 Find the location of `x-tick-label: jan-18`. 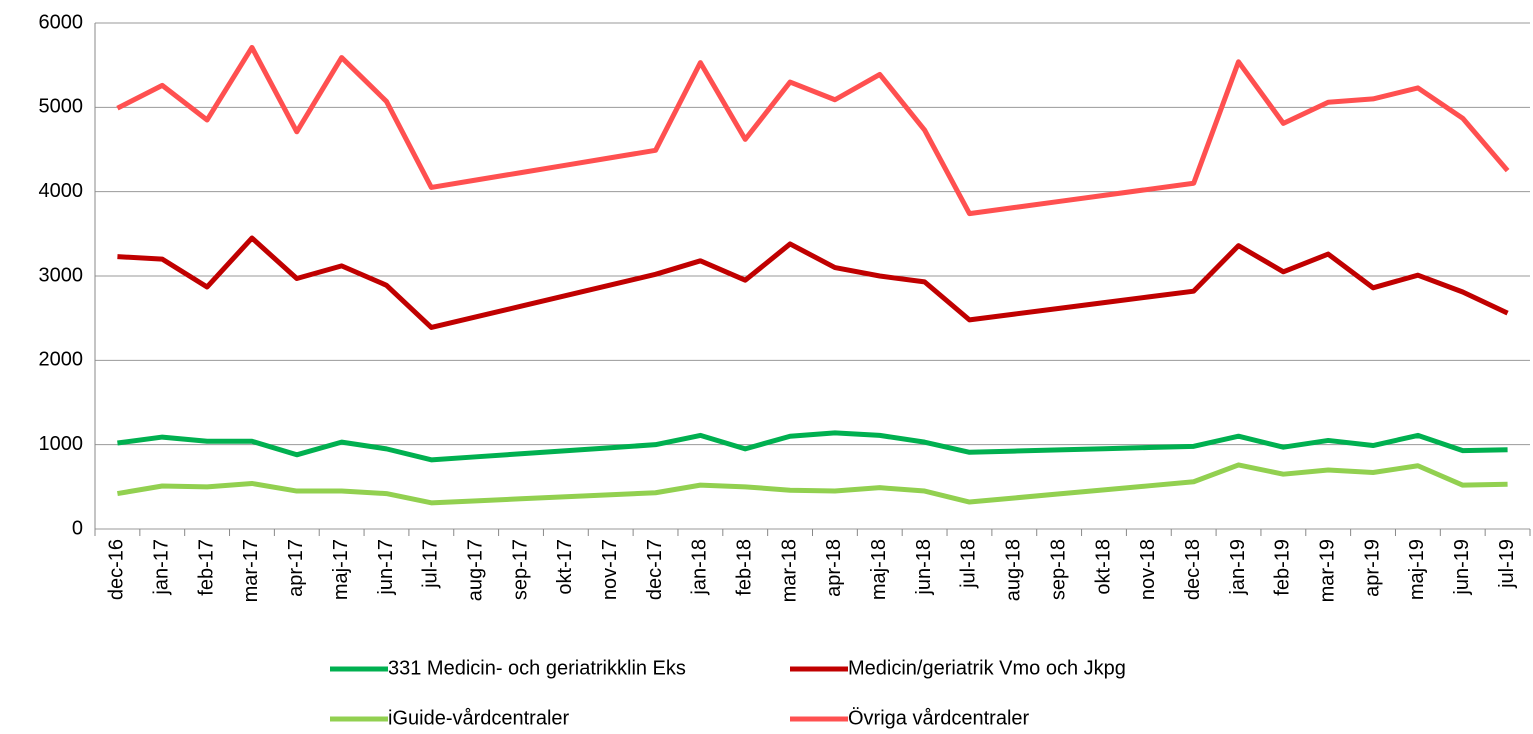

x-tick-label: jan-18 is located at coordinates (700, 567).